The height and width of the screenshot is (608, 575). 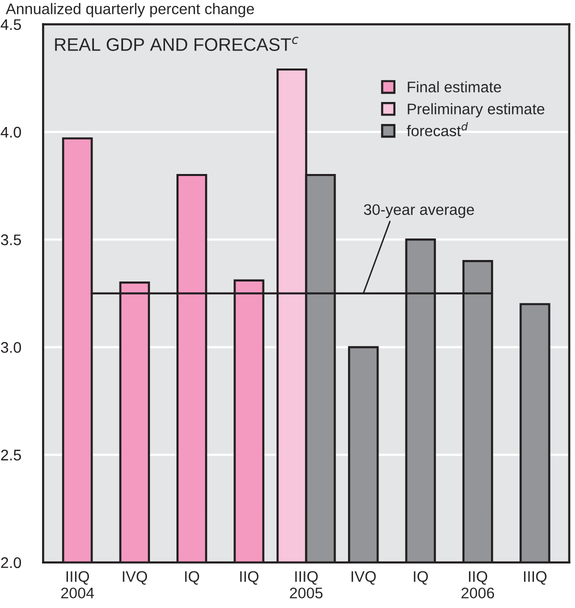 What do you see at coordinates (11, 455) in the screenshot?
I see `y-tick-label: 2.5` at bounding box center [11, 455].